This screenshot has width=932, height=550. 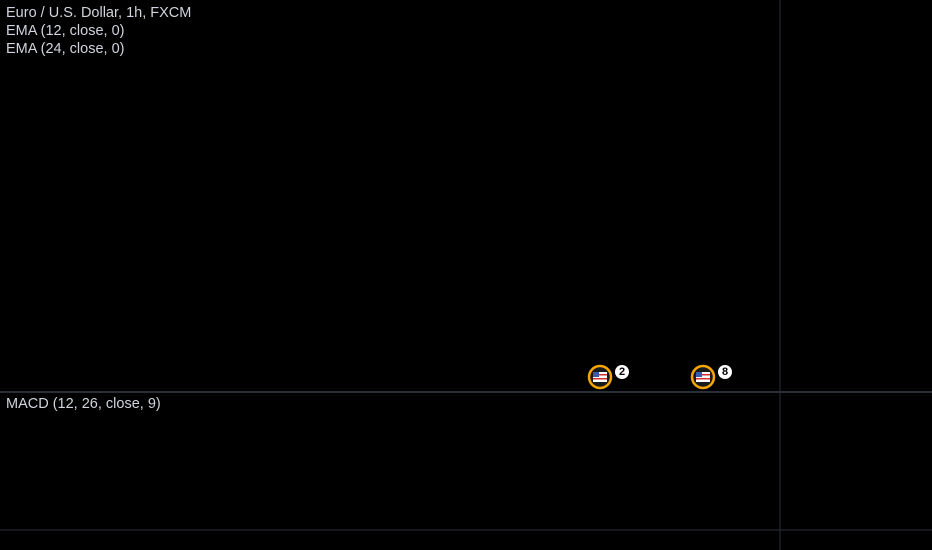 I want to click on ema24-legend: EMA (24, close, 0), so click(x=65, y=49).